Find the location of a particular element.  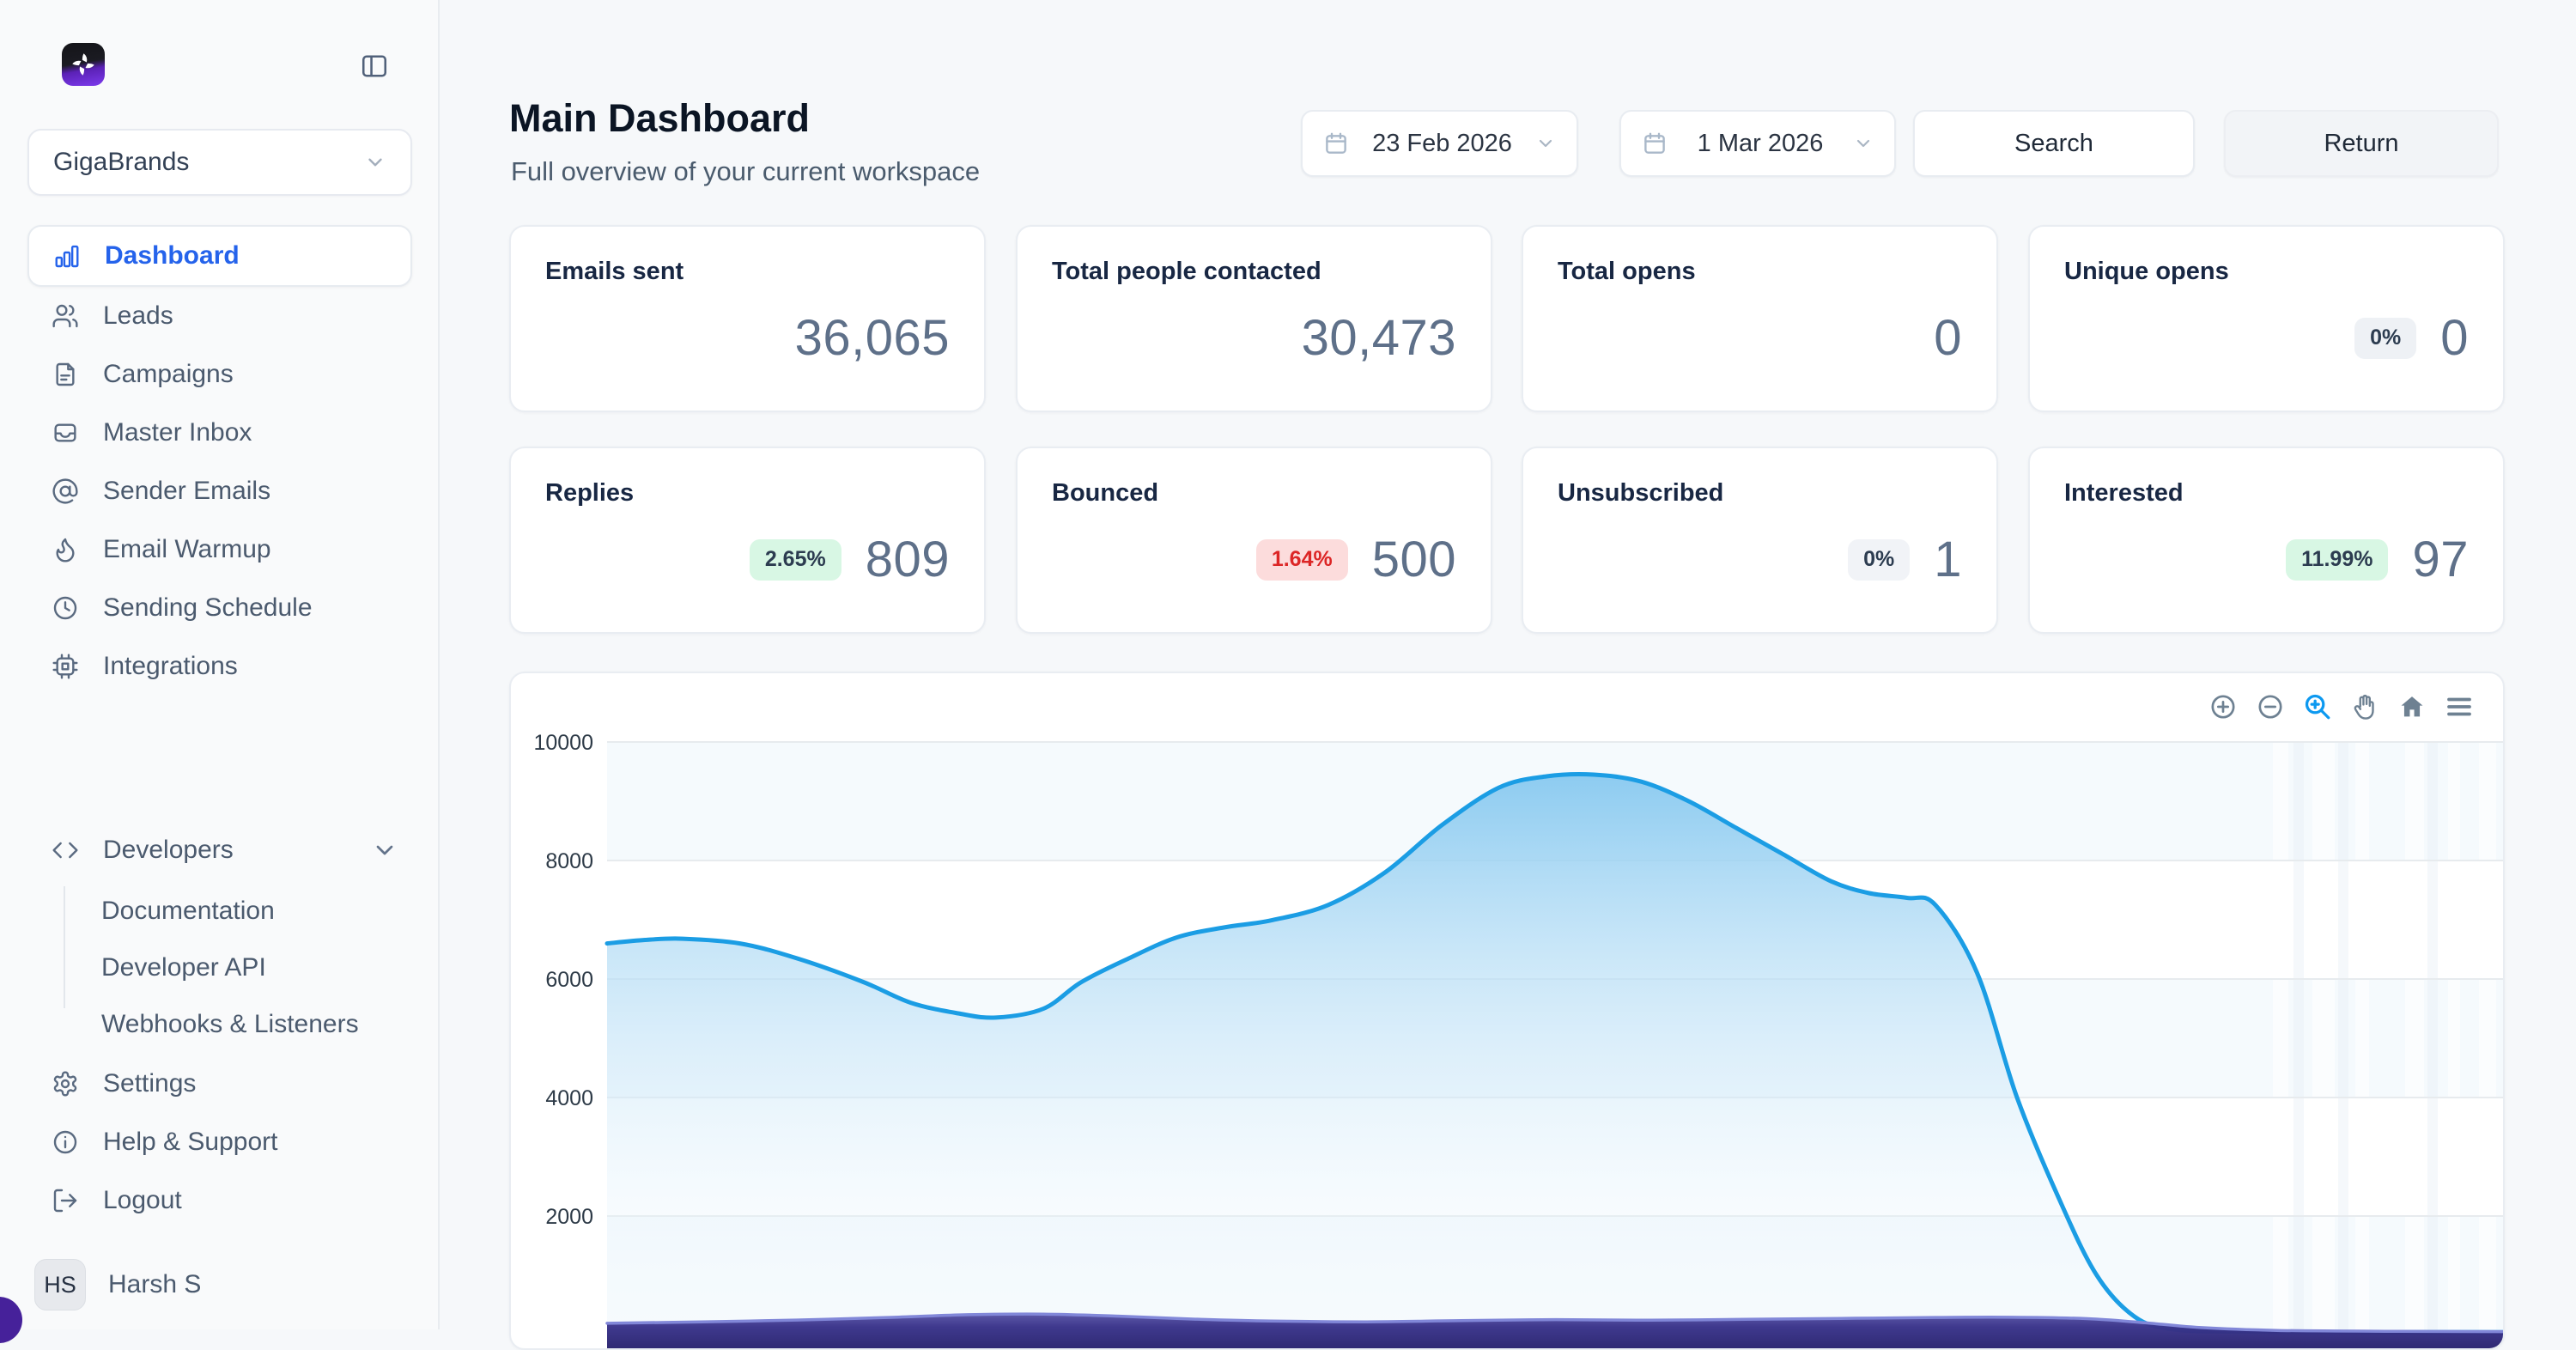

clock-icon is located at coordinates (66, 608).